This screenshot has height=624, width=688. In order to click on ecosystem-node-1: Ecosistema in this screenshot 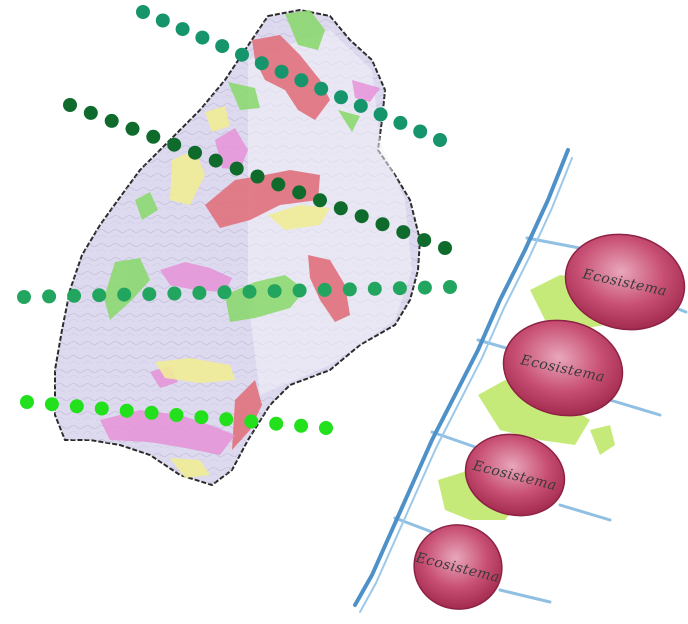, I will do `click(625, 282)`.